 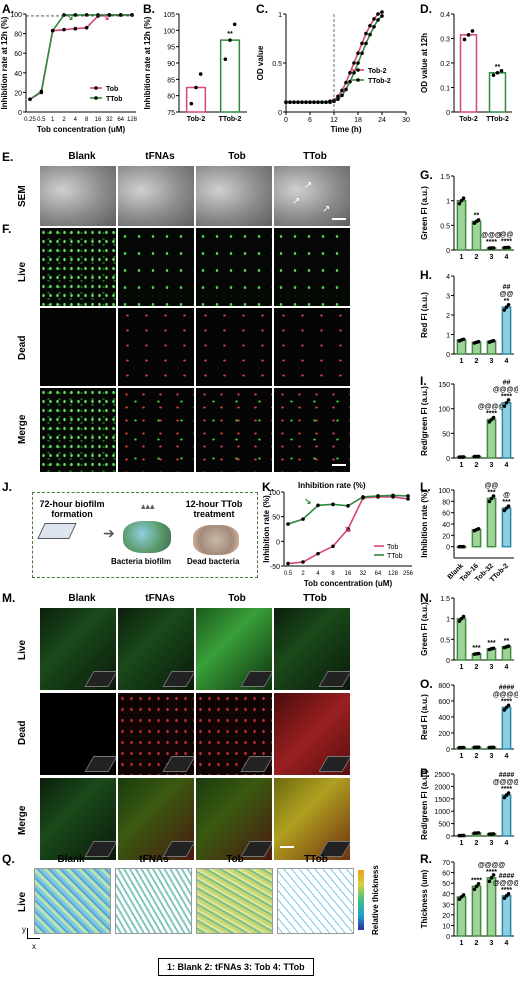 I want to click on x-tick-label: 2, so click(x=477, y=465).